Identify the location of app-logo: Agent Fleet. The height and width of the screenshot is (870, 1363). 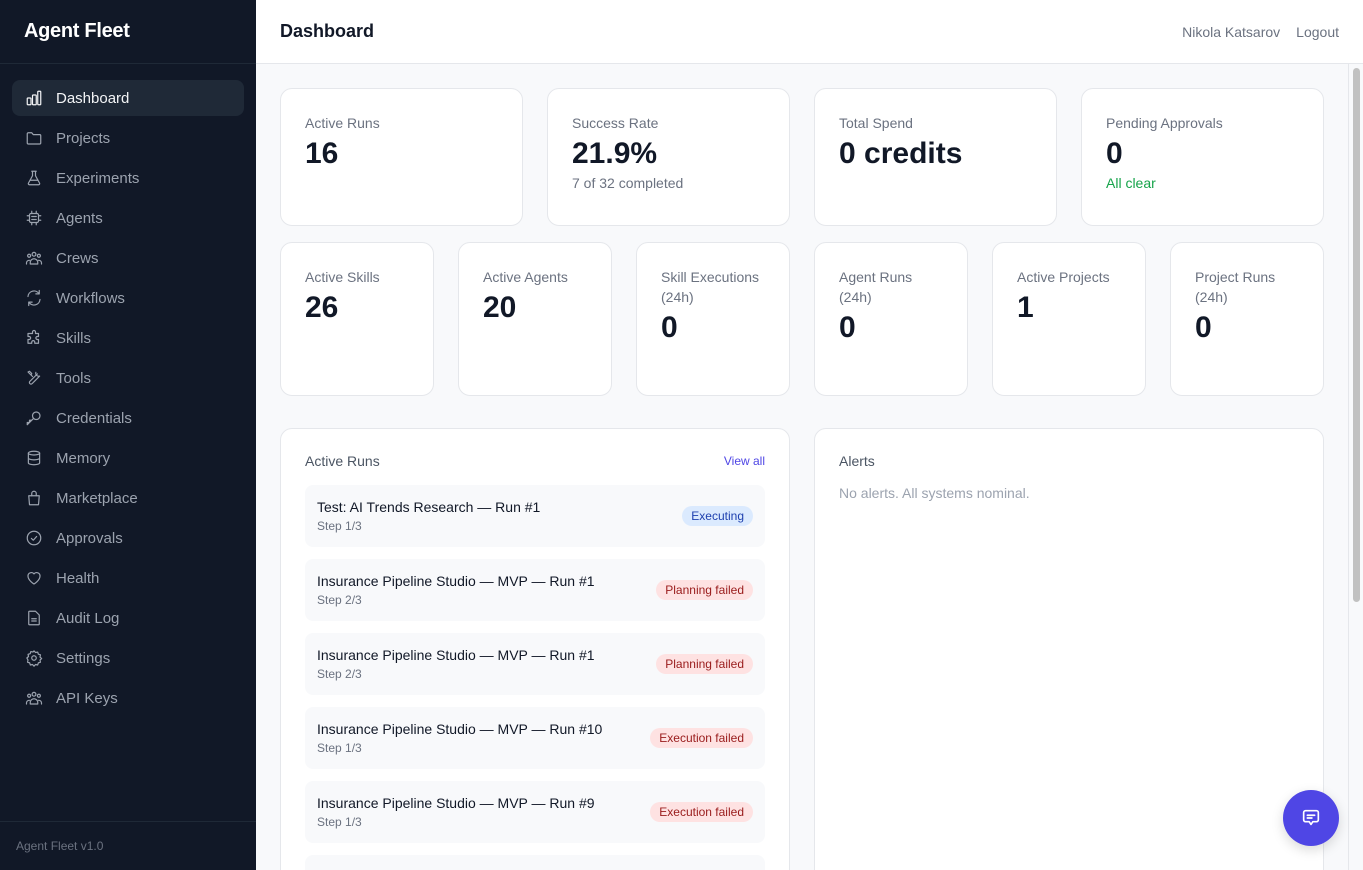
(128, 32).